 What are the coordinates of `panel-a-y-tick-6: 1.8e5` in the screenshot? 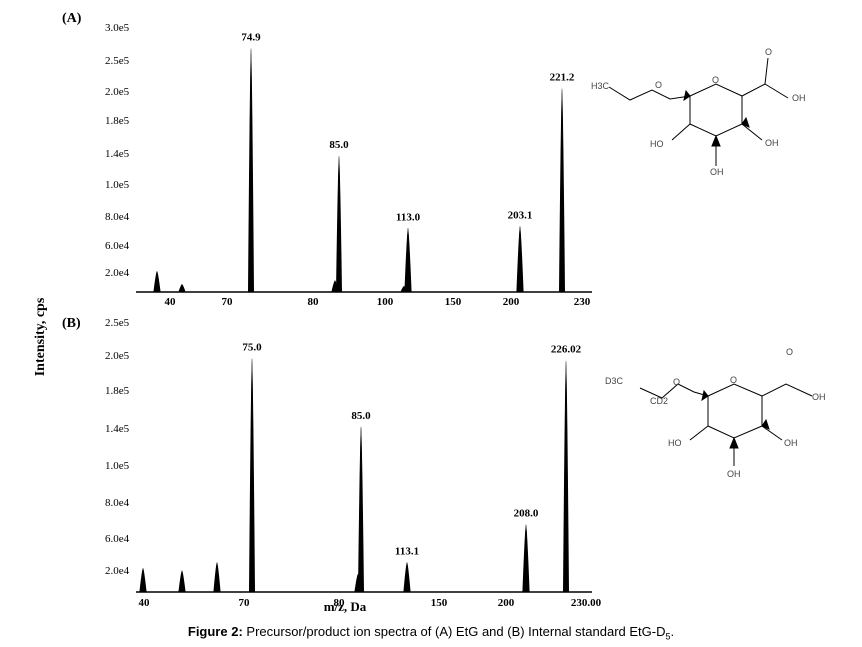 It's located at (117, 121).